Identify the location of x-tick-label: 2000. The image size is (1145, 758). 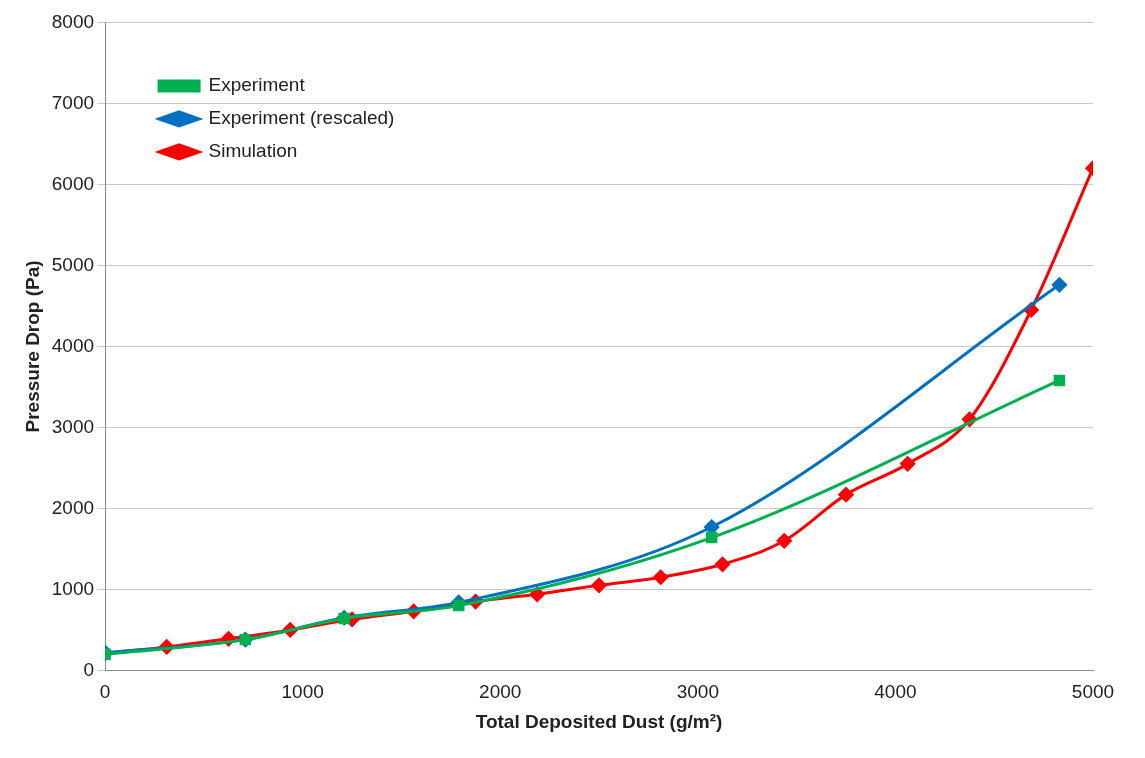
(500, 692).